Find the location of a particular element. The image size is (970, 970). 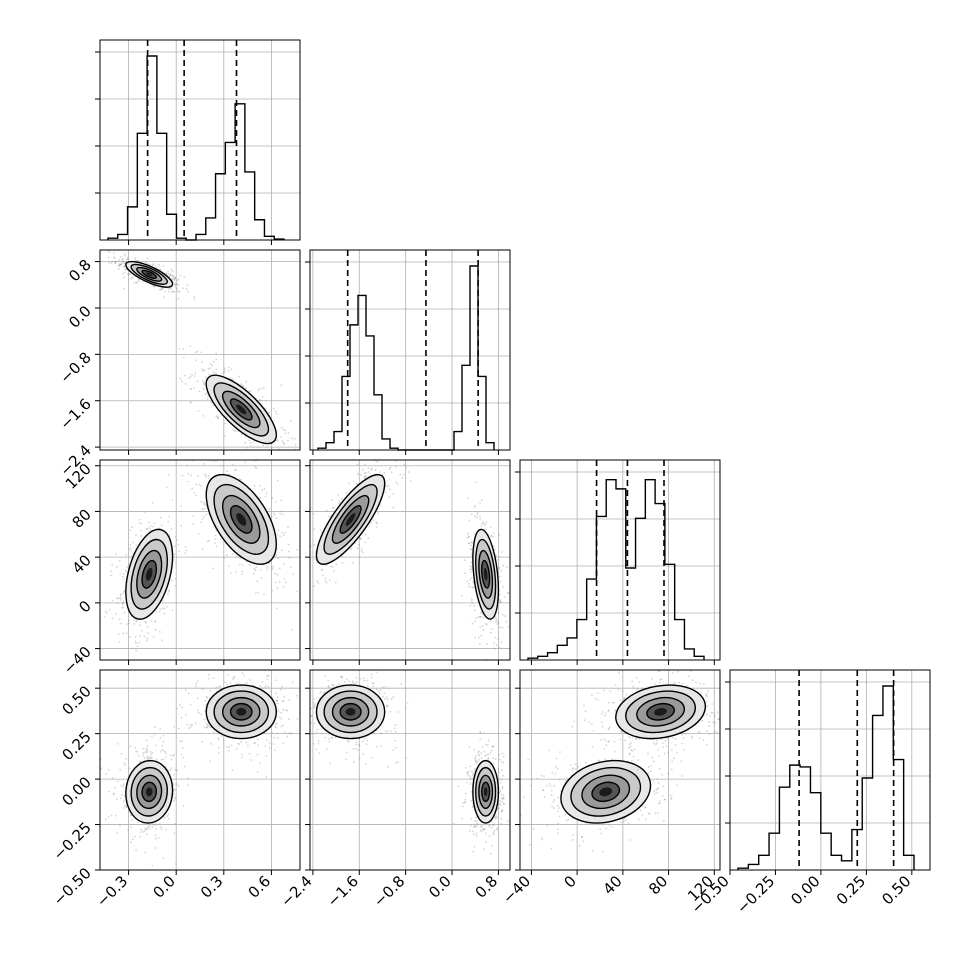

contour-line is located at coordinates (350, 712).